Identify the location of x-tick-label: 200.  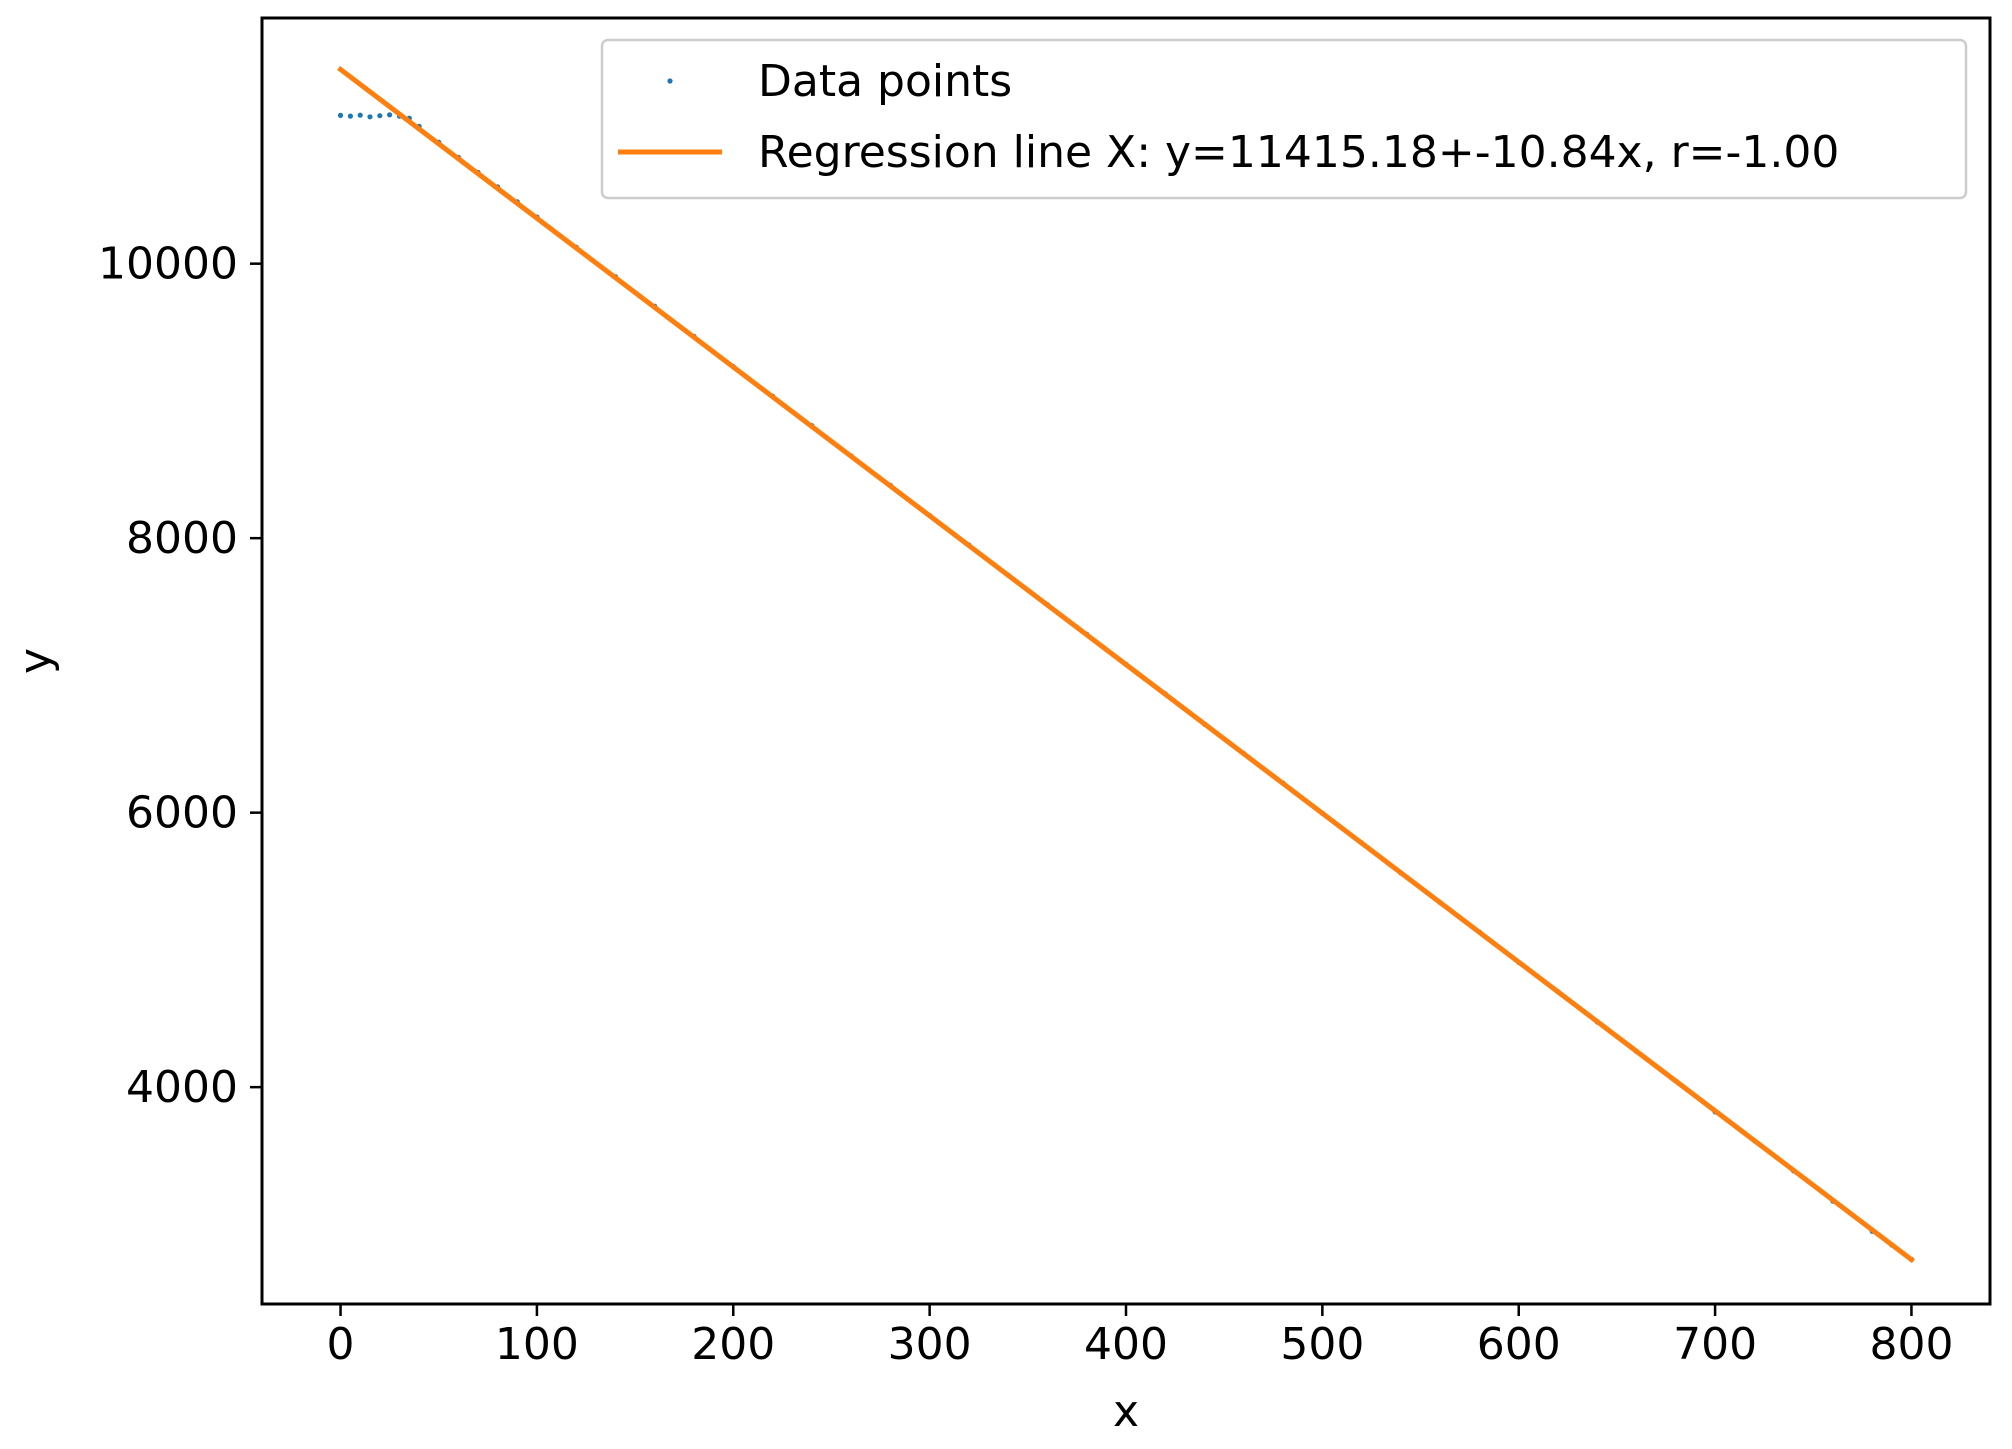
(733, 1344).